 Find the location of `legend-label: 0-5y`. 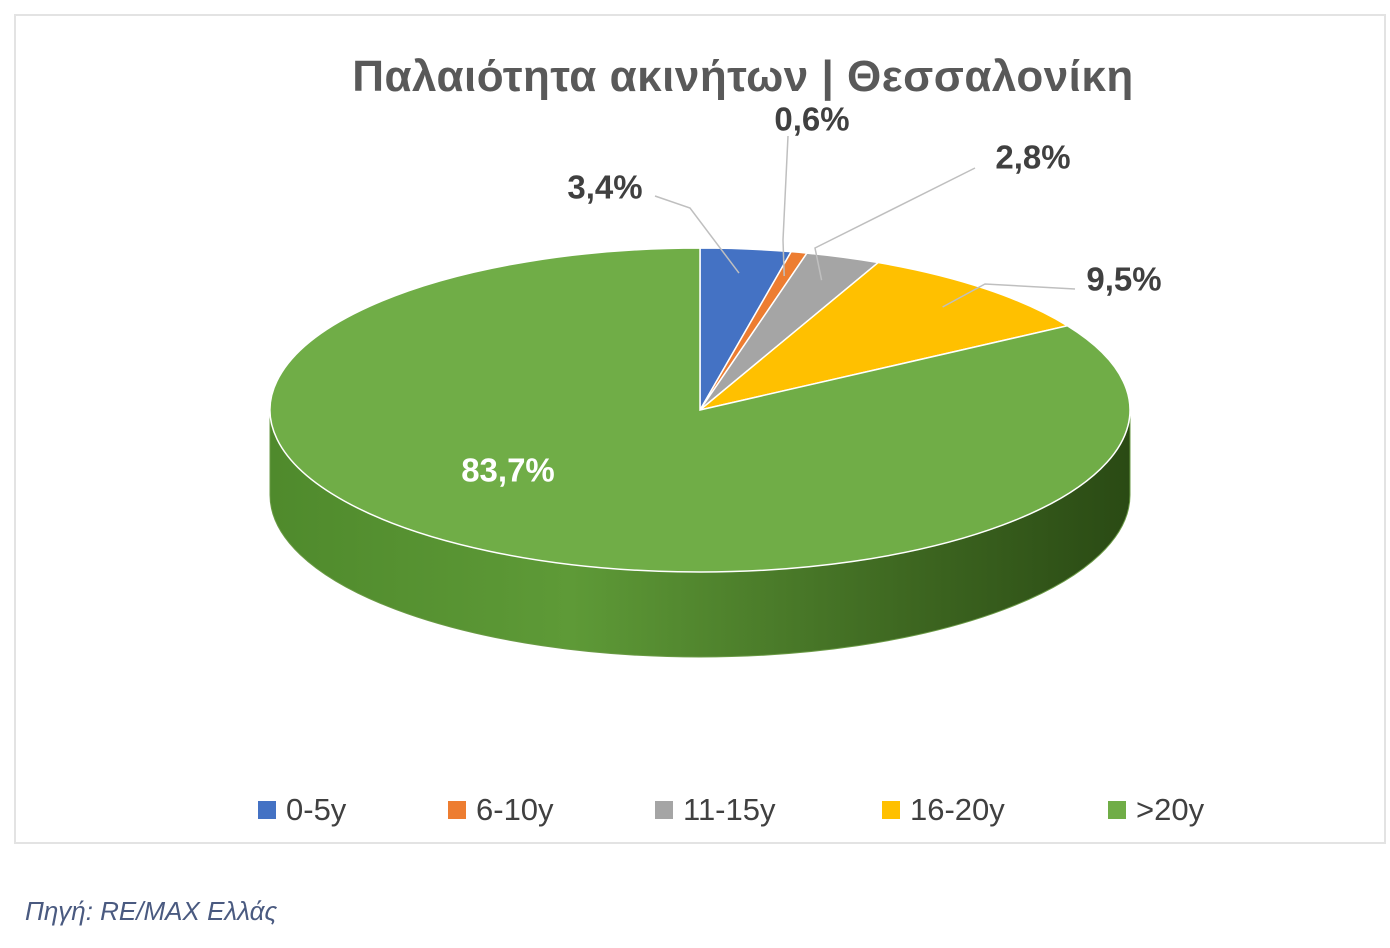

legend-label: 0-5y is located at coordinates (316, 809).